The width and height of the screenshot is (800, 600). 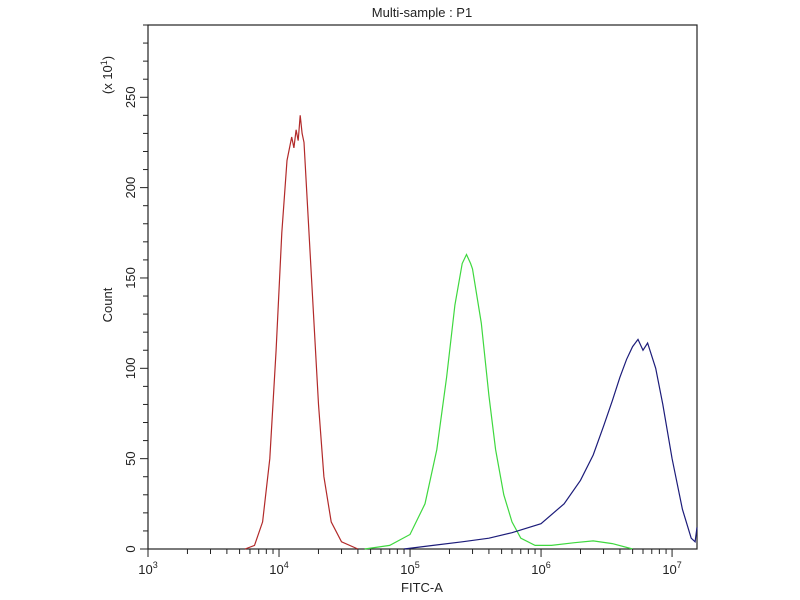 What do you see at coordinates (130, 548) in the screenshot?
I see `y-tick-label: 0` at bounding box center [130, 548].